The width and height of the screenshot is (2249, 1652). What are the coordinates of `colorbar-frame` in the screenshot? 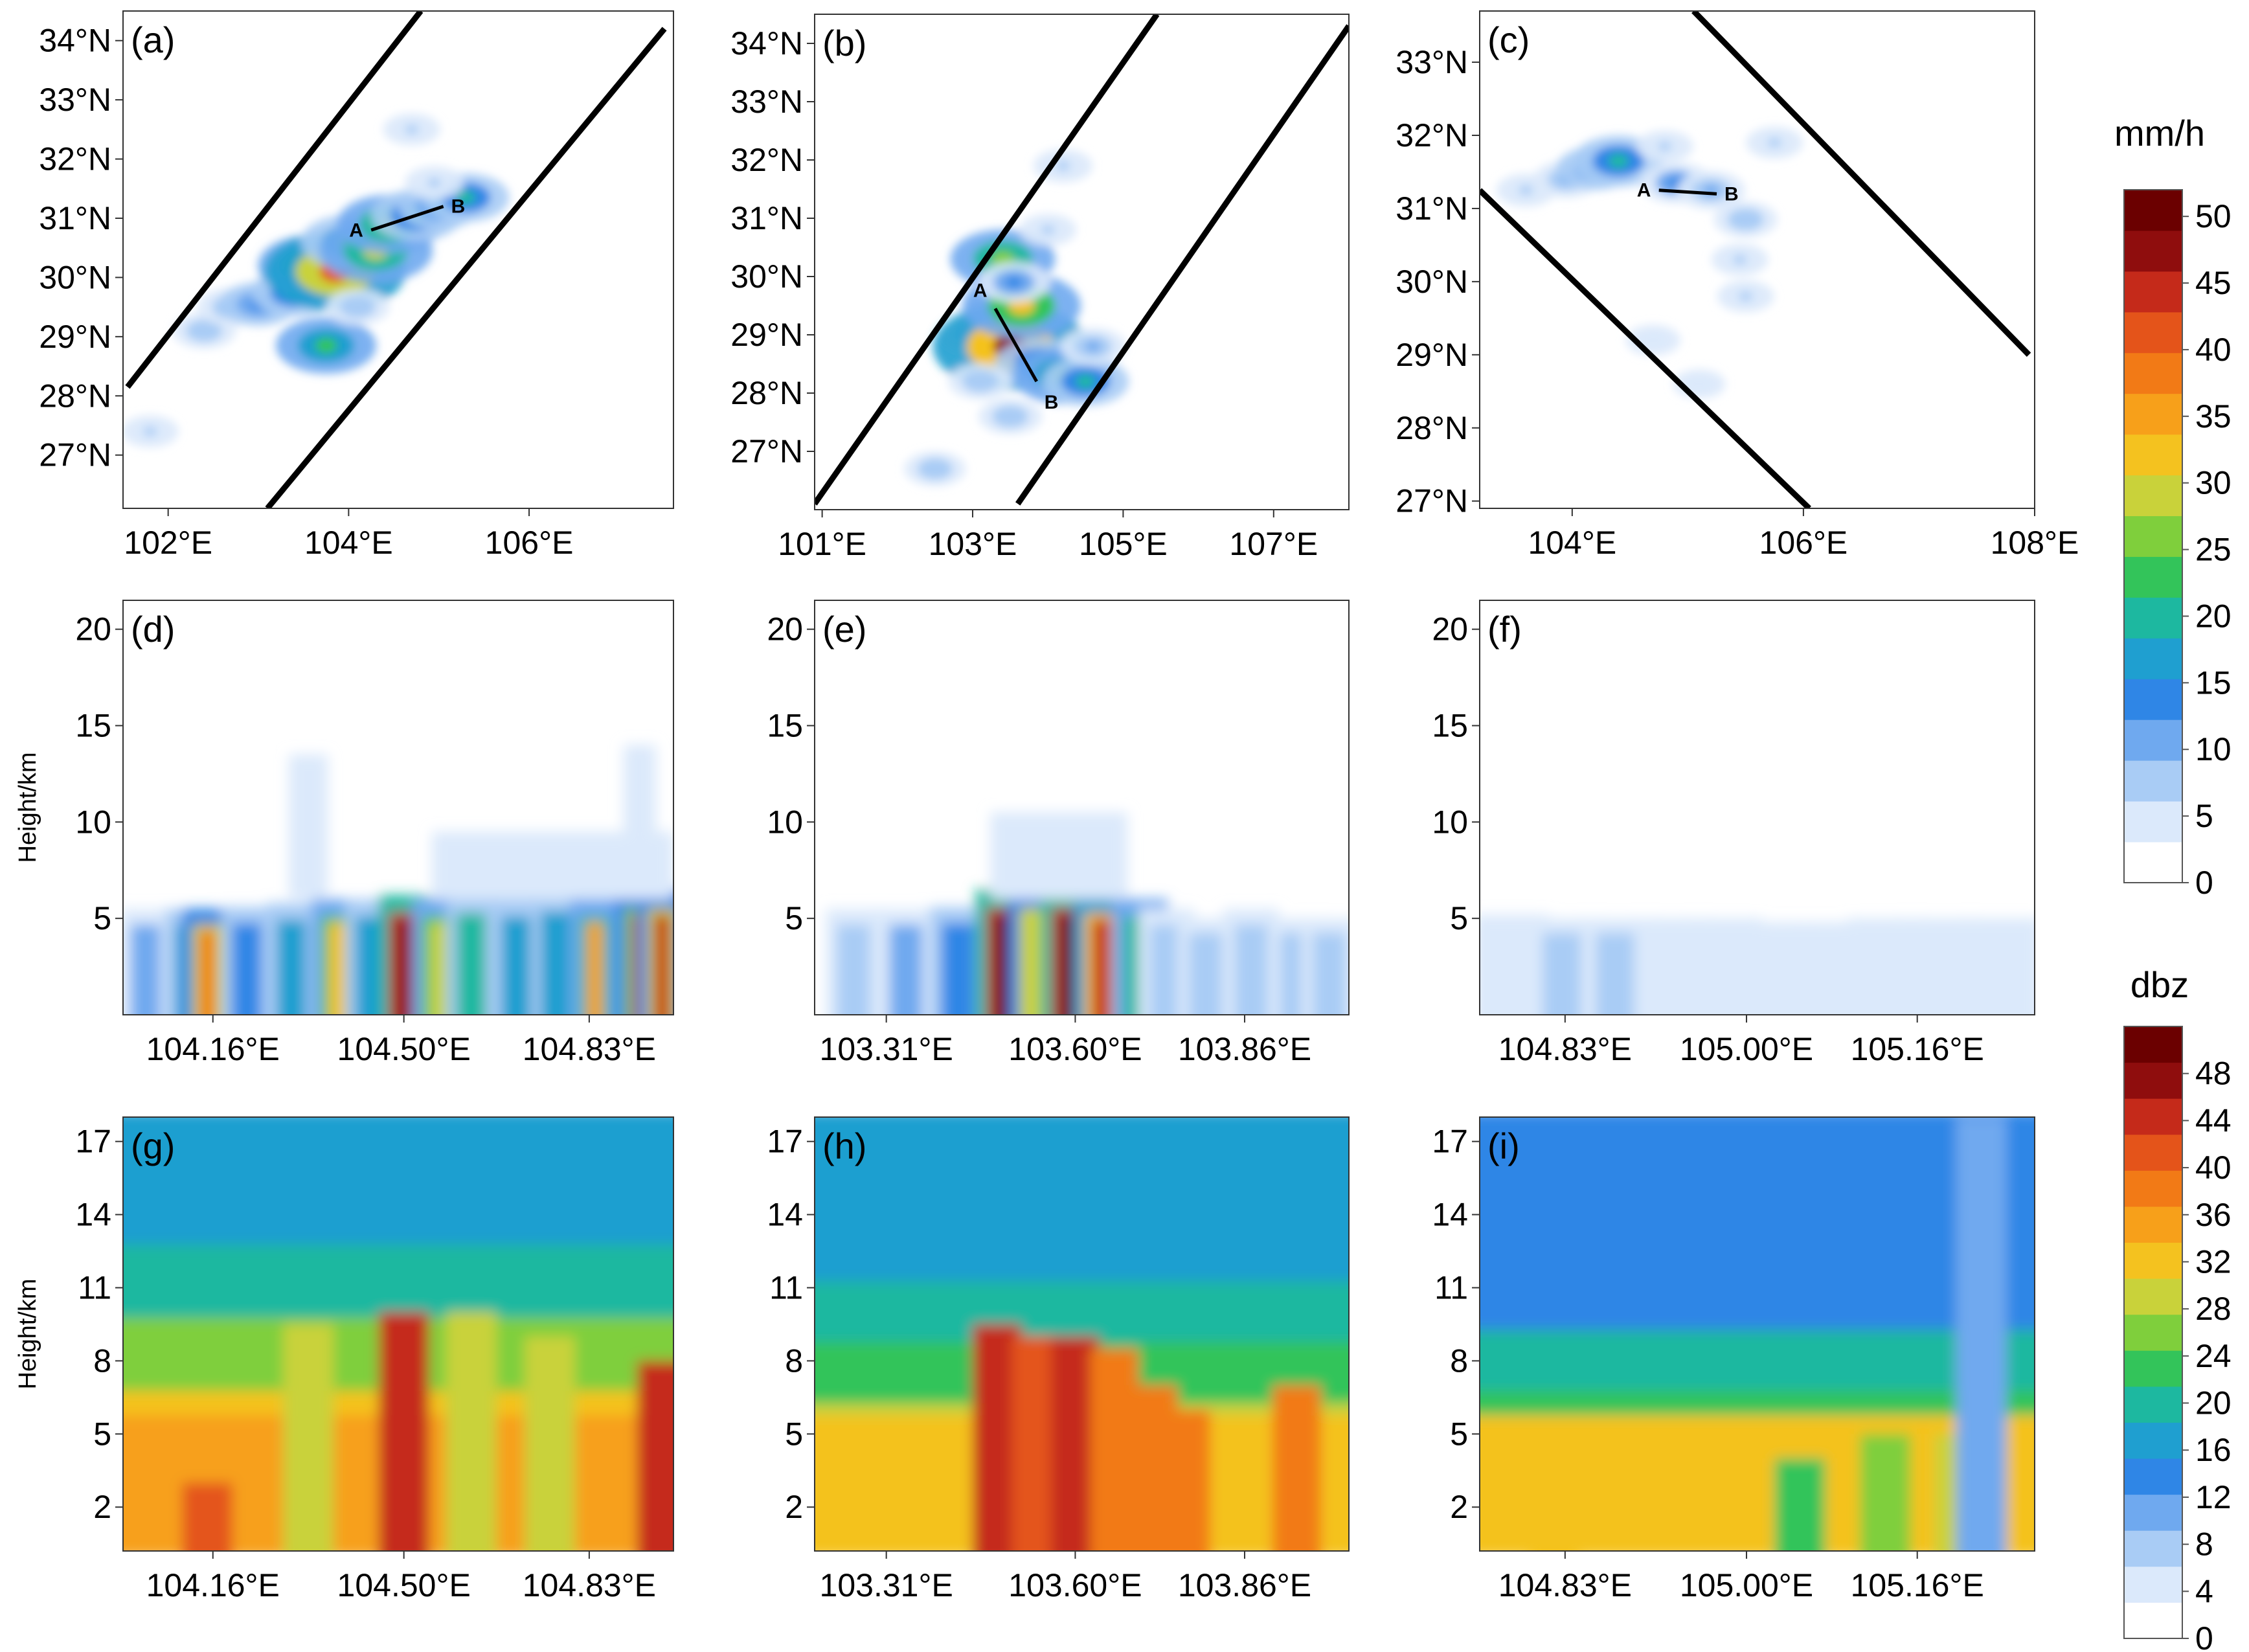 It's located at (2153, 536).